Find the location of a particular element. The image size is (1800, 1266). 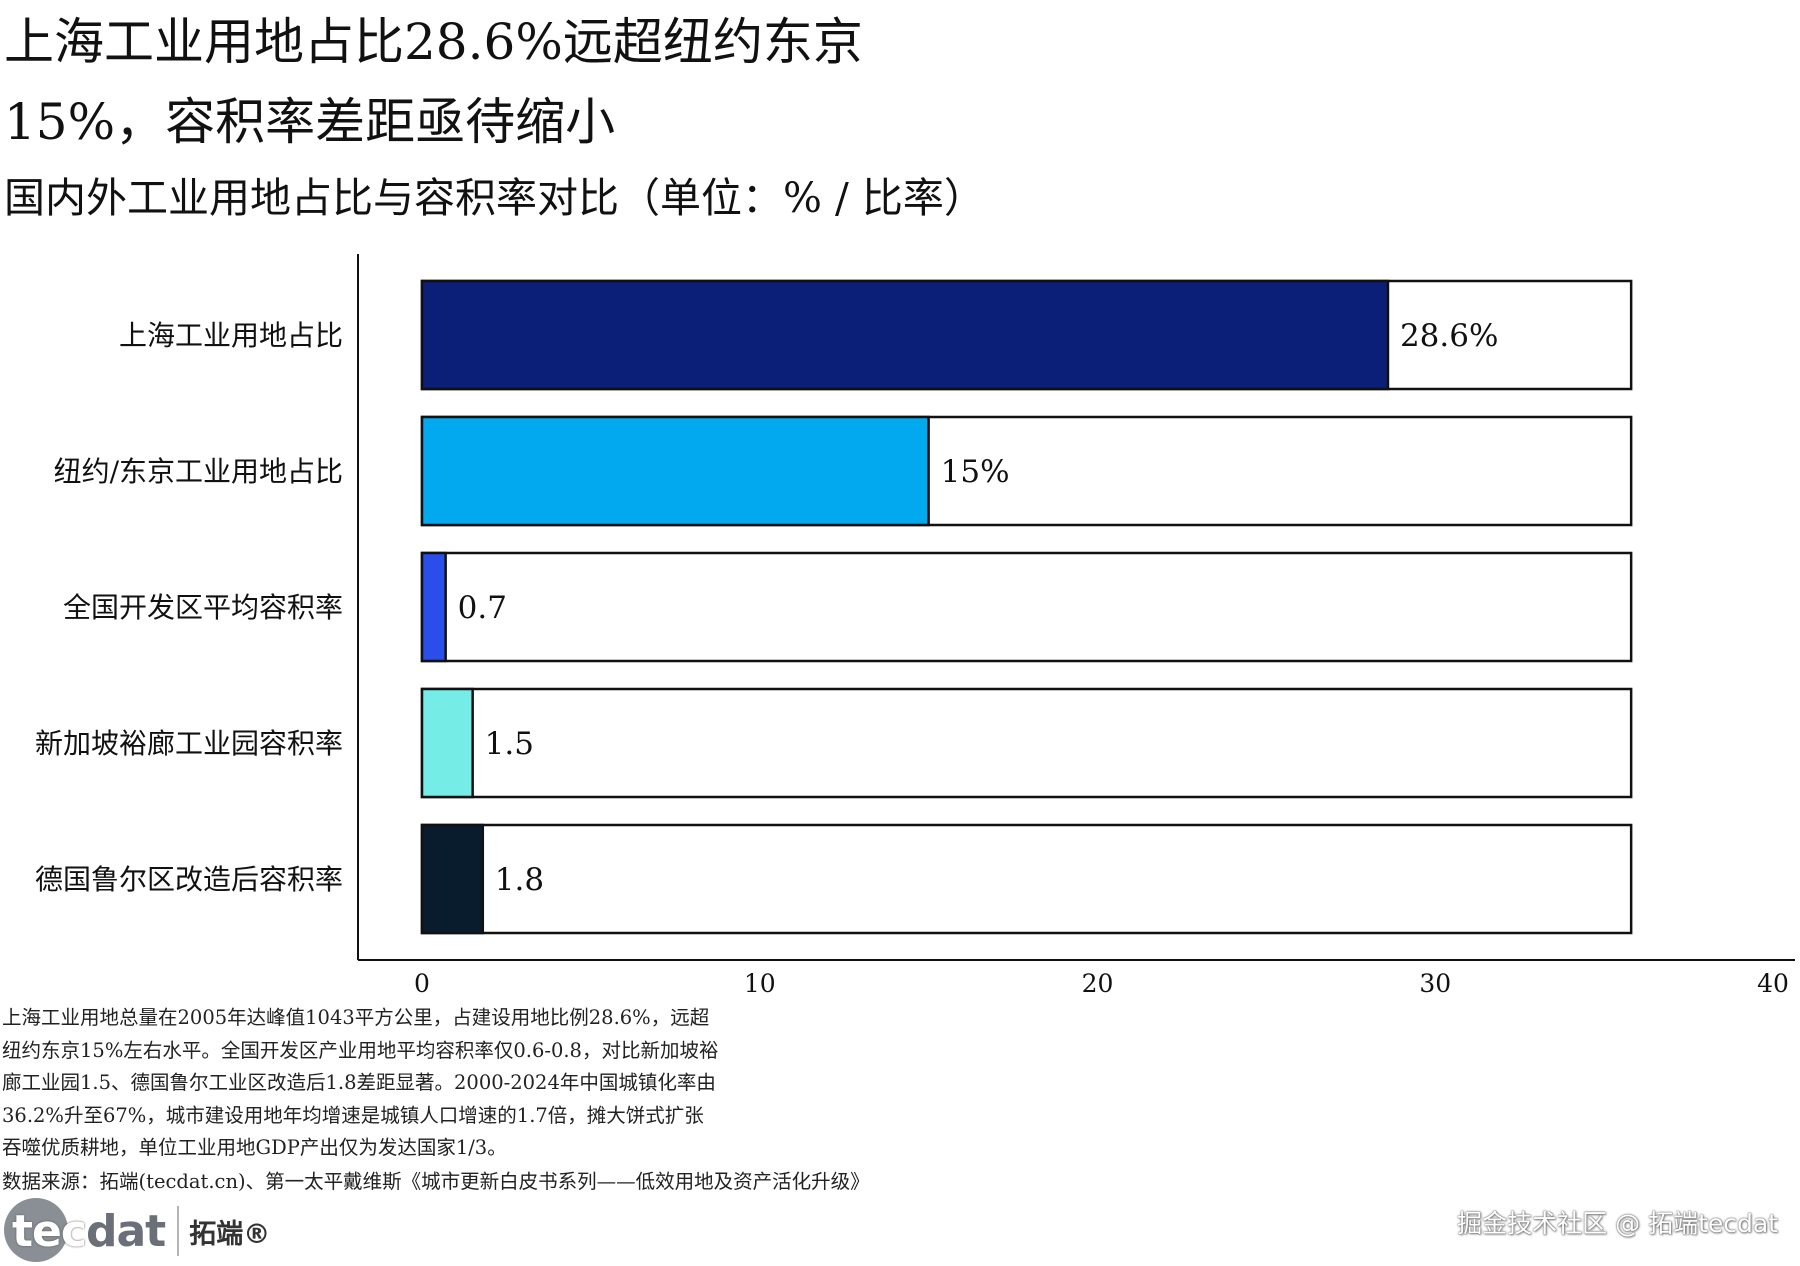

data-label: 1.5 is located at coordinates (509, 744).